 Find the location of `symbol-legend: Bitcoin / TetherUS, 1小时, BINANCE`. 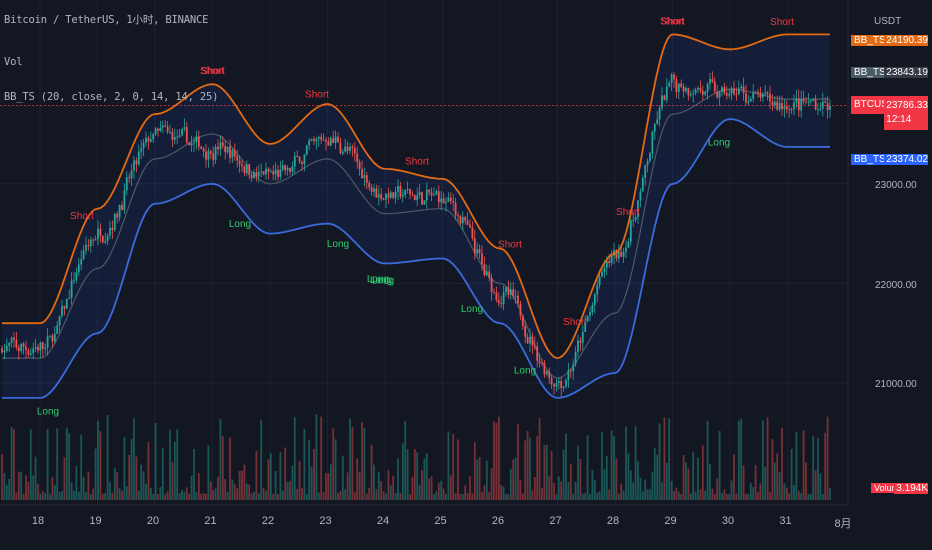

symbol-legend: Bitcoin / TetherUS, 1小时, BINANCE is located at coordinates (106, 20).